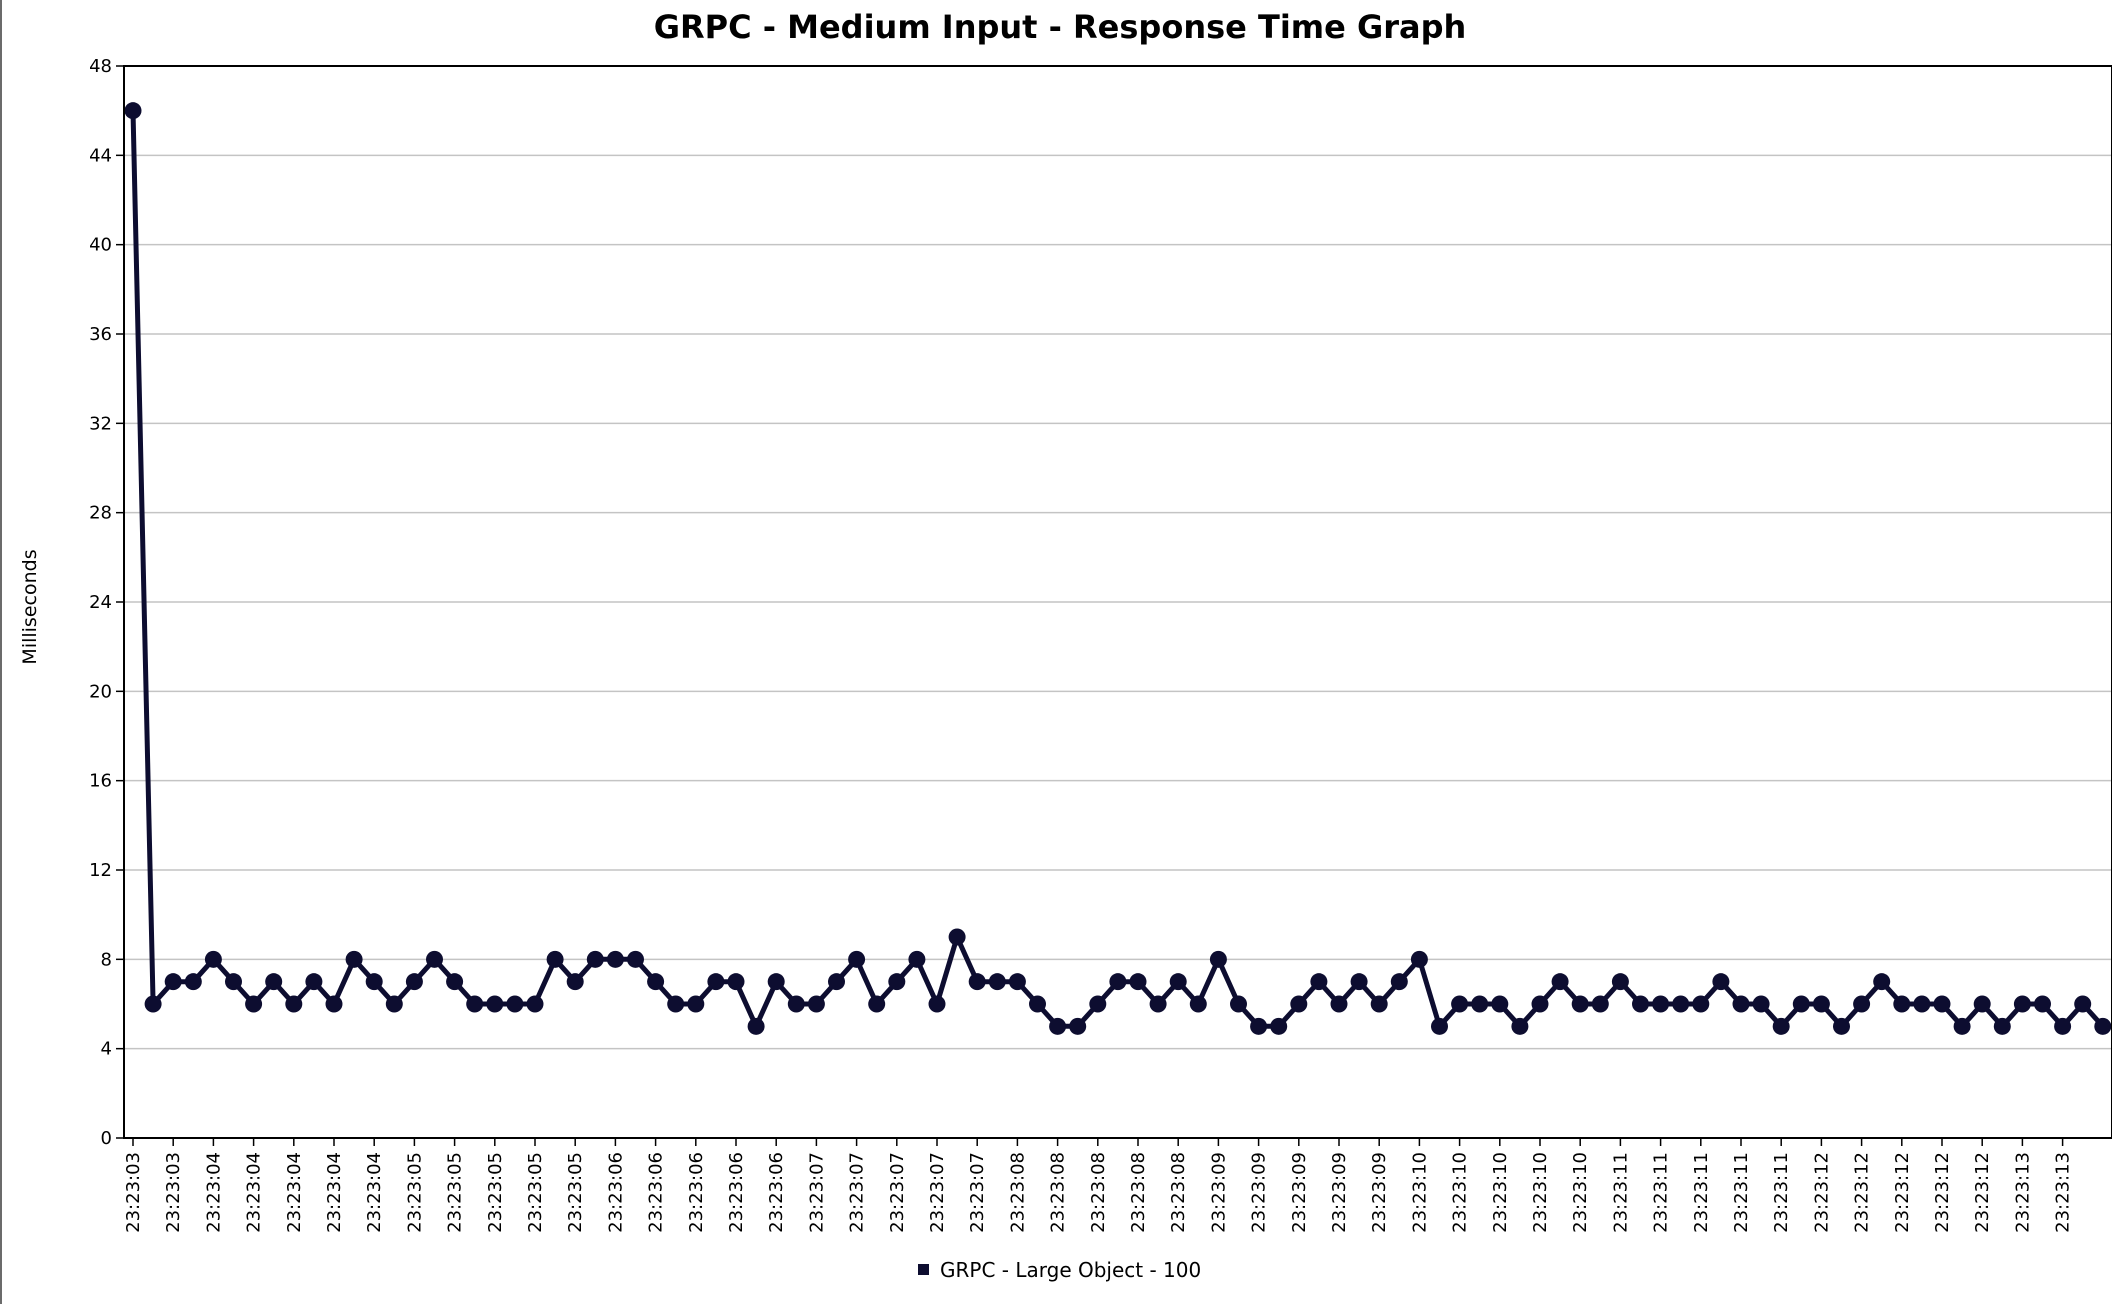  I want to click on legend: GRPC - Large Object - 100, so click(1059, 1270).